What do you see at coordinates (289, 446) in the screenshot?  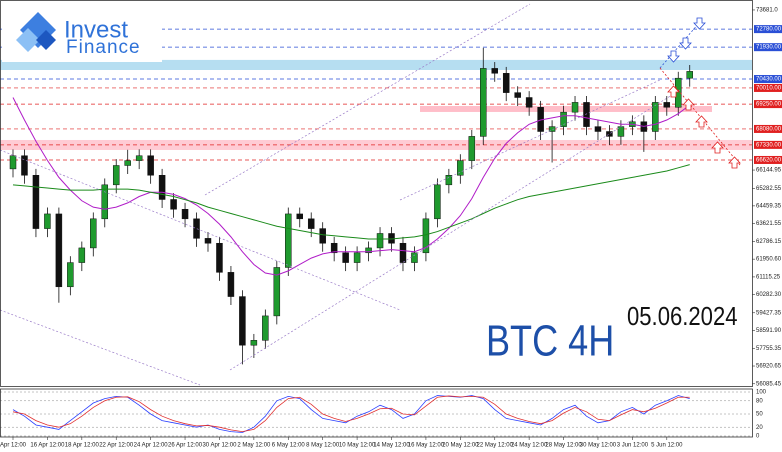 I see `x-tick-label: 6 May 12:00` at bounding box center [289, 446].